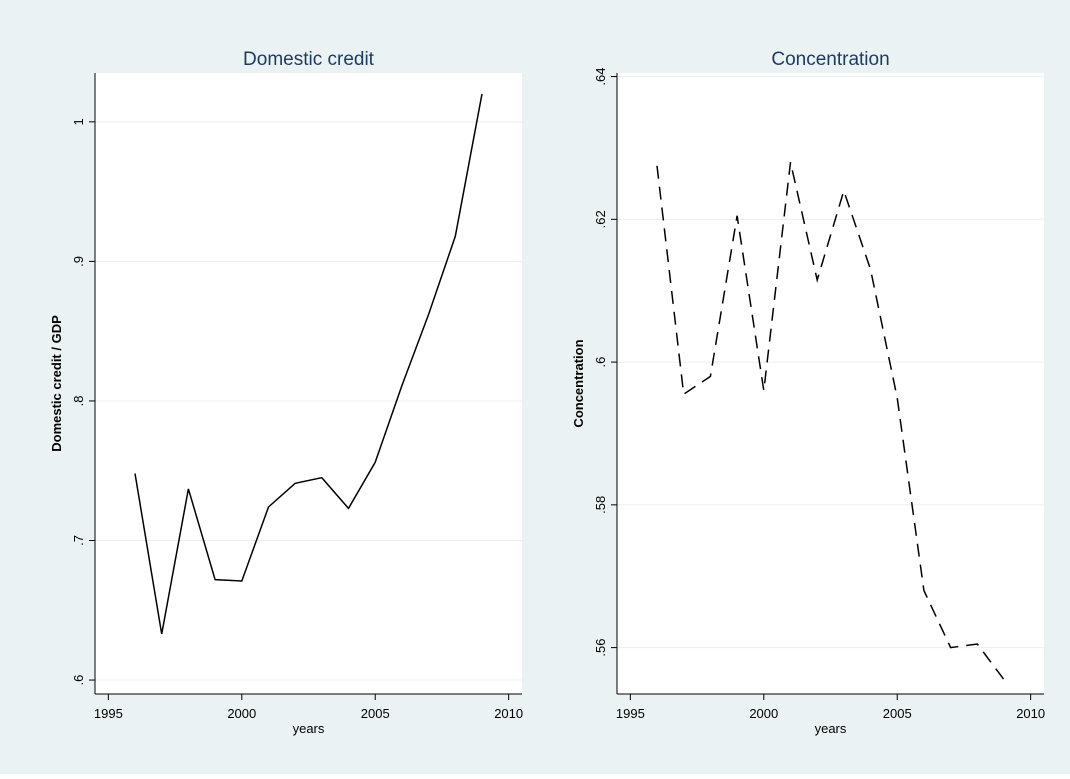 Image resolution: width=1070 pixels, height=779 pixels. What do you see at coordinates (241, 713) in the screenshot?
I see `panel-1-x-tick-label: 2000` at bounding box center [241, 713].